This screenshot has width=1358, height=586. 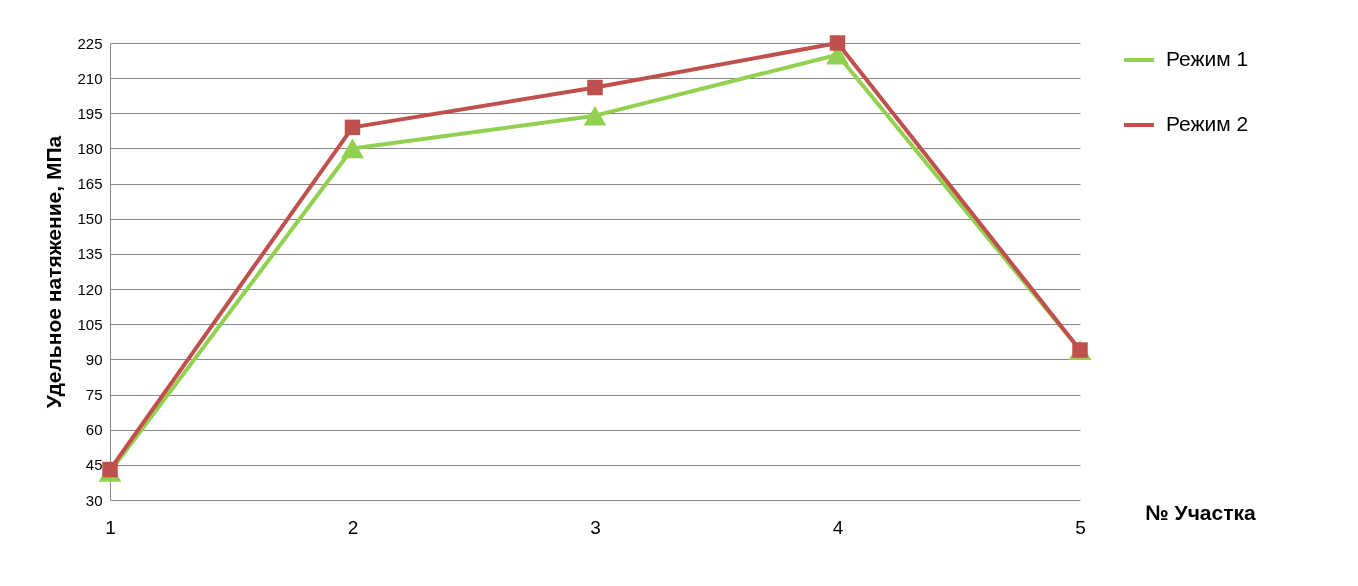 I want to click on y-tick-label: 225, so click(x=90, y=43).